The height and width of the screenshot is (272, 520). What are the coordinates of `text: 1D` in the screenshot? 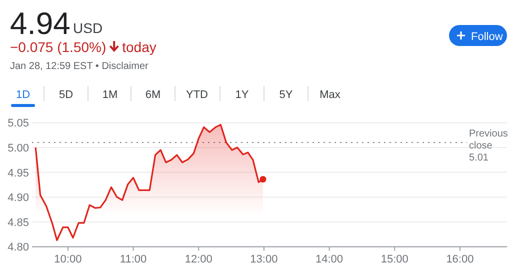 It's located at (23, 95).